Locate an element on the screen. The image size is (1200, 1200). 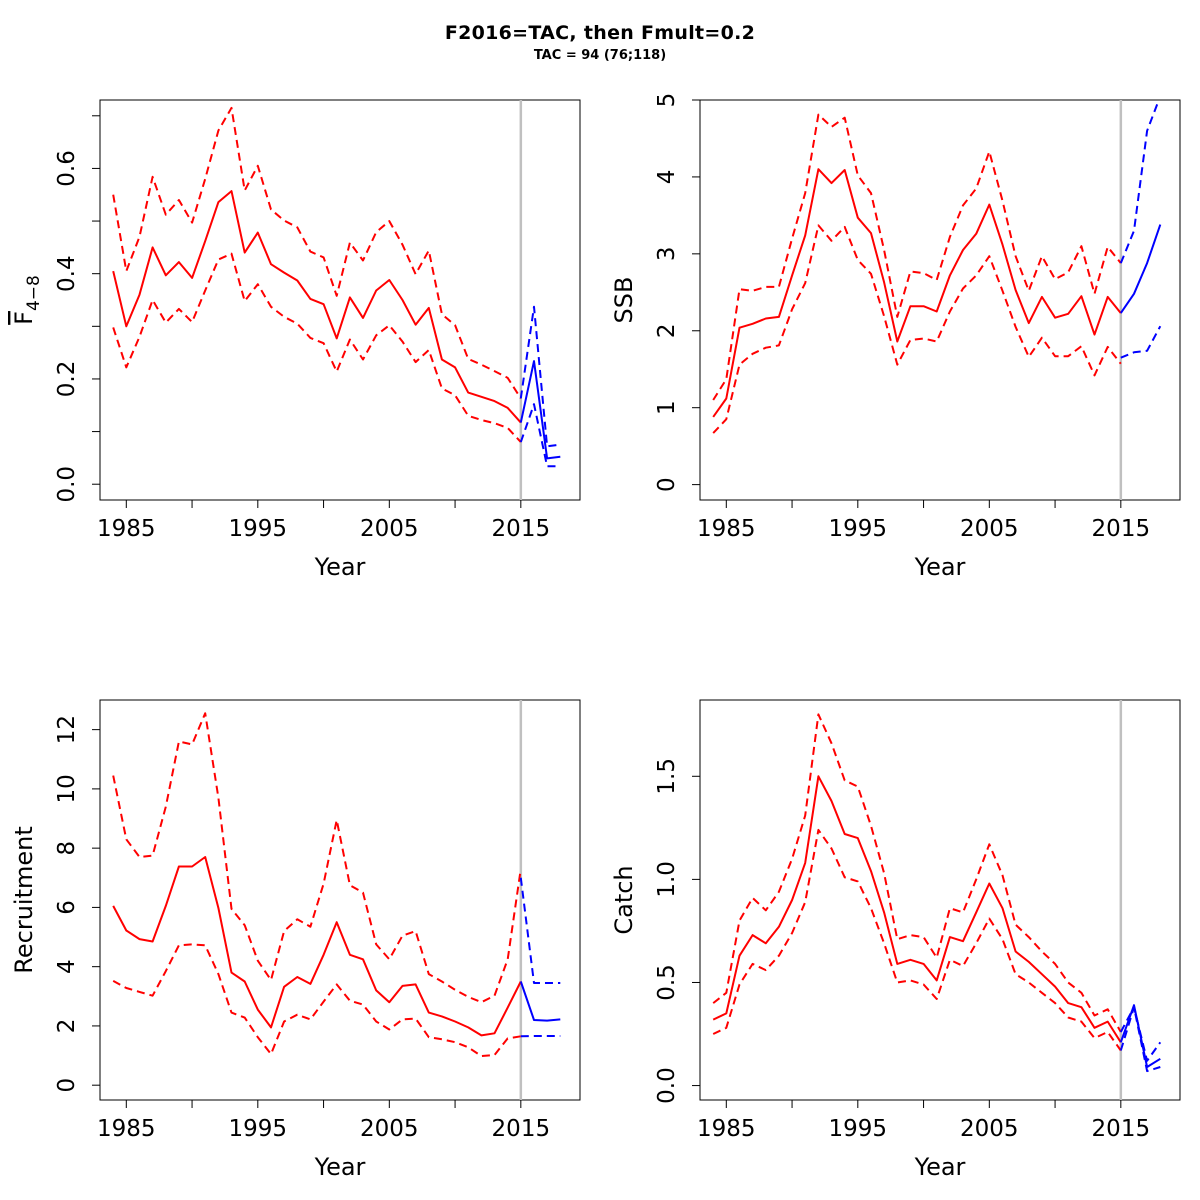
catch-x-tick-label: 2015 is located at coordinates (1121, 1129).